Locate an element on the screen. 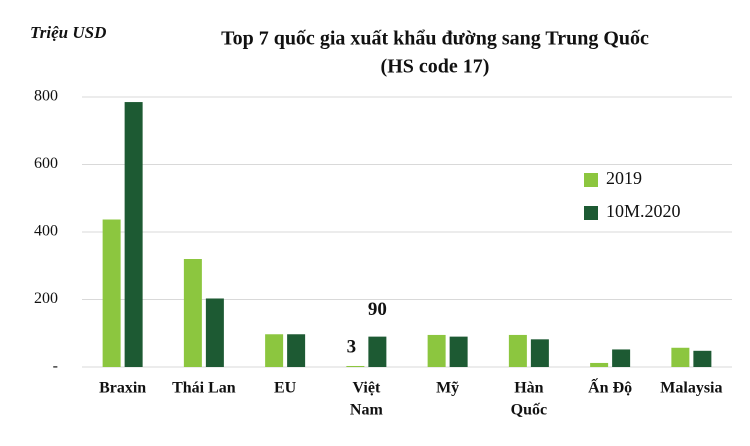 The width and height of the screenshot is (750, 446). chart-subtitle: (HS code 17) is located at coordinates (435, 67).